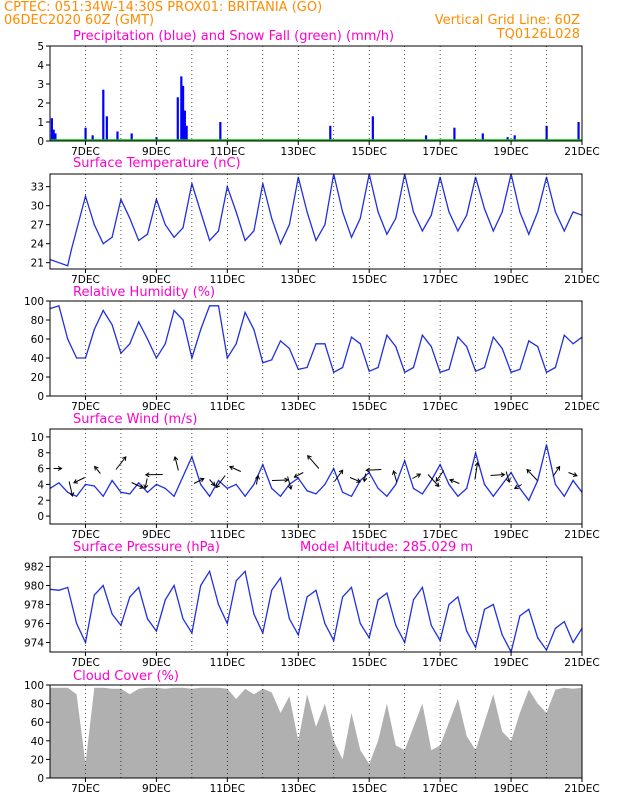 This screenshot has width=618, height=800. Describe the element at coordinates (37, 188) in the screenshot. I see `temp-ytick-label: 33` at that location.